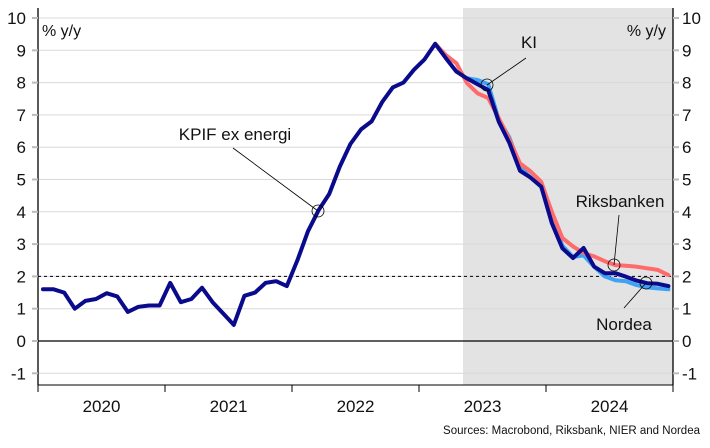 This screenshot has width=710, height=448. I want to click on x-tick-label: 2024, so click(610, 406).